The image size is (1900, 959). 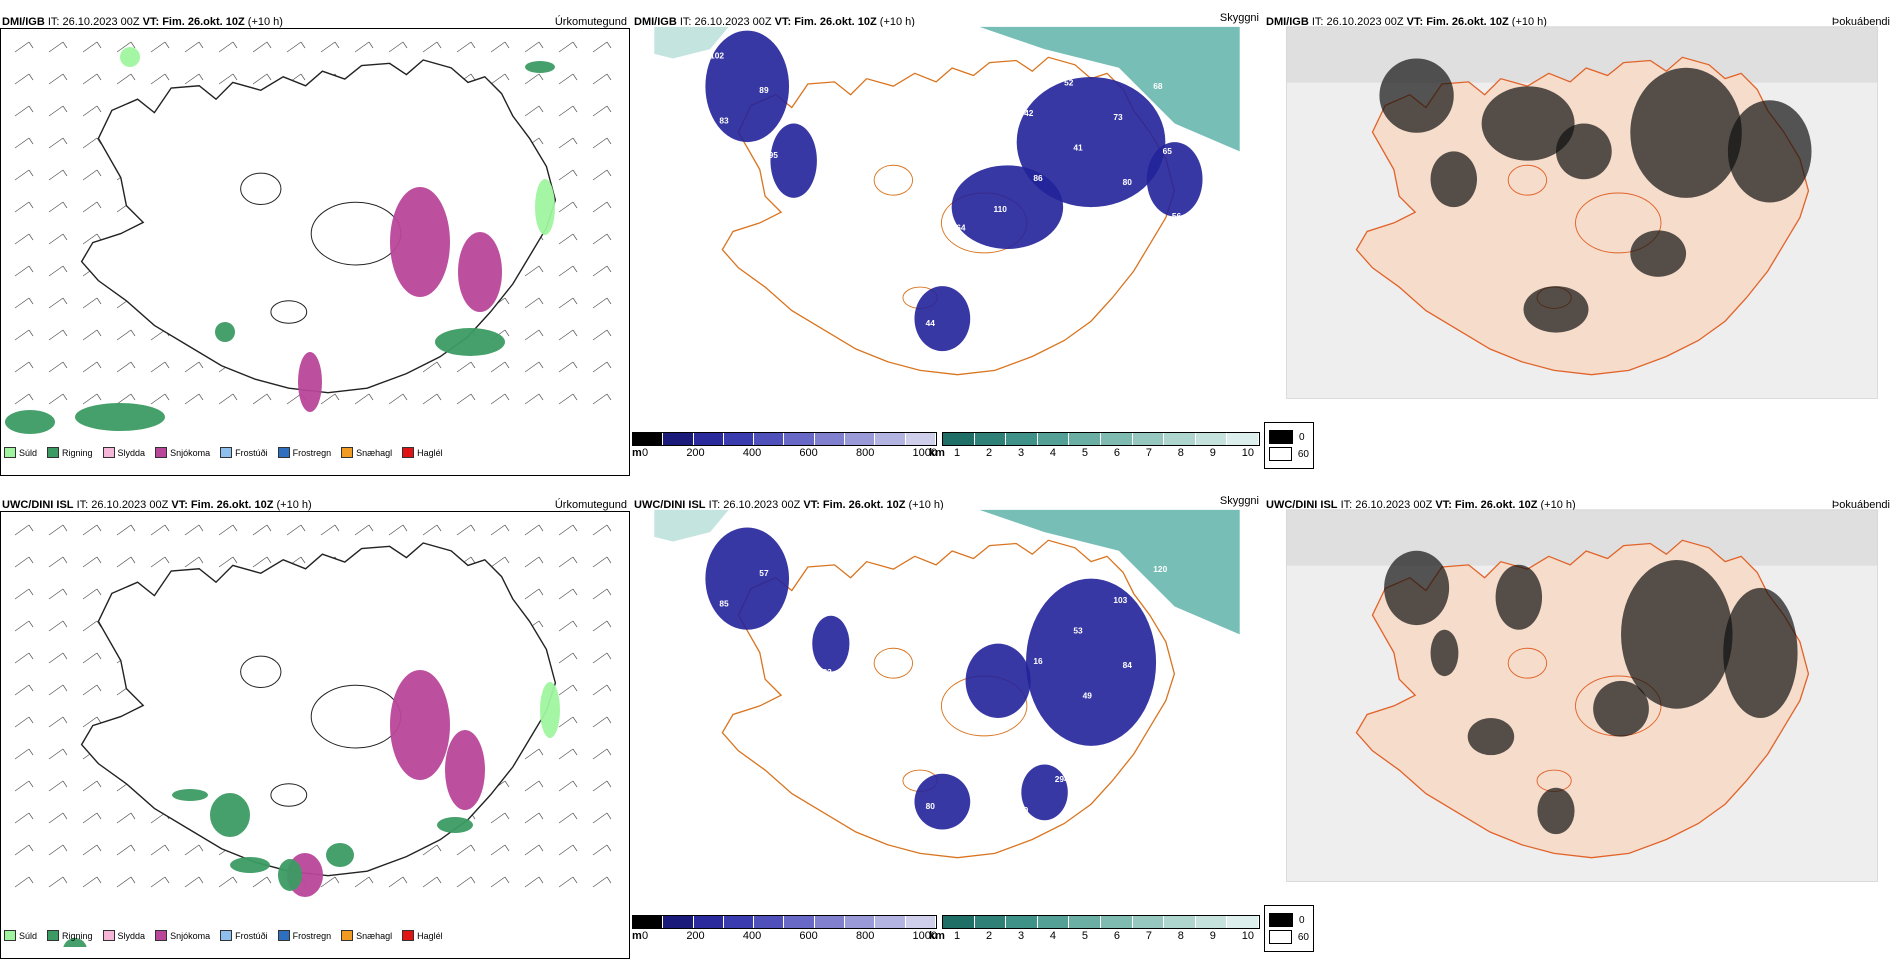 I want to click on cloud-base-unit: m, so click(x=637, y=936).